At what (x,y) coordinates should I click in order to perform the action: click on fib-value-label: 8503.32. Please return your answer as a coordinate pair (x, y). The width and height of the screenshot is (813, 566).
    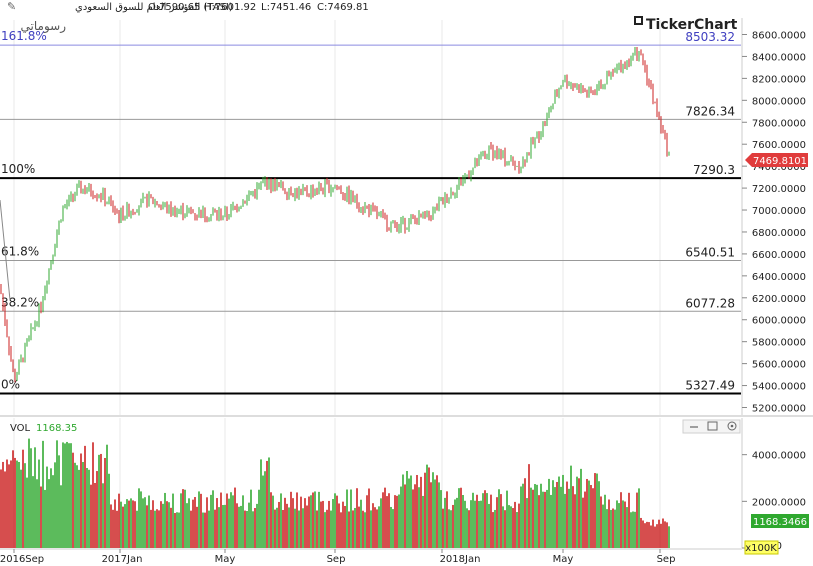
    Looking at the image, I should click on (710, 37).